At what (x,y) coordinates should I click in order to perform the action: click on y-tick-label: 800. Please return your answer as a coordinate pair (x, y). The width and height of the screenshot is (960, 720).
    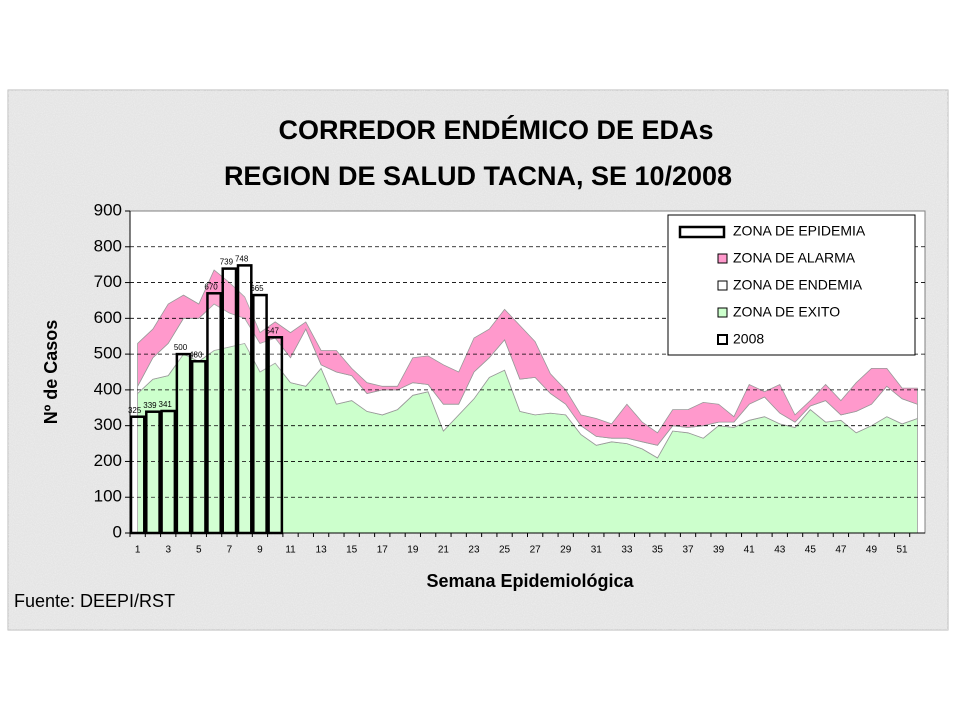
    Looking at the image, I should click on (108, 245).